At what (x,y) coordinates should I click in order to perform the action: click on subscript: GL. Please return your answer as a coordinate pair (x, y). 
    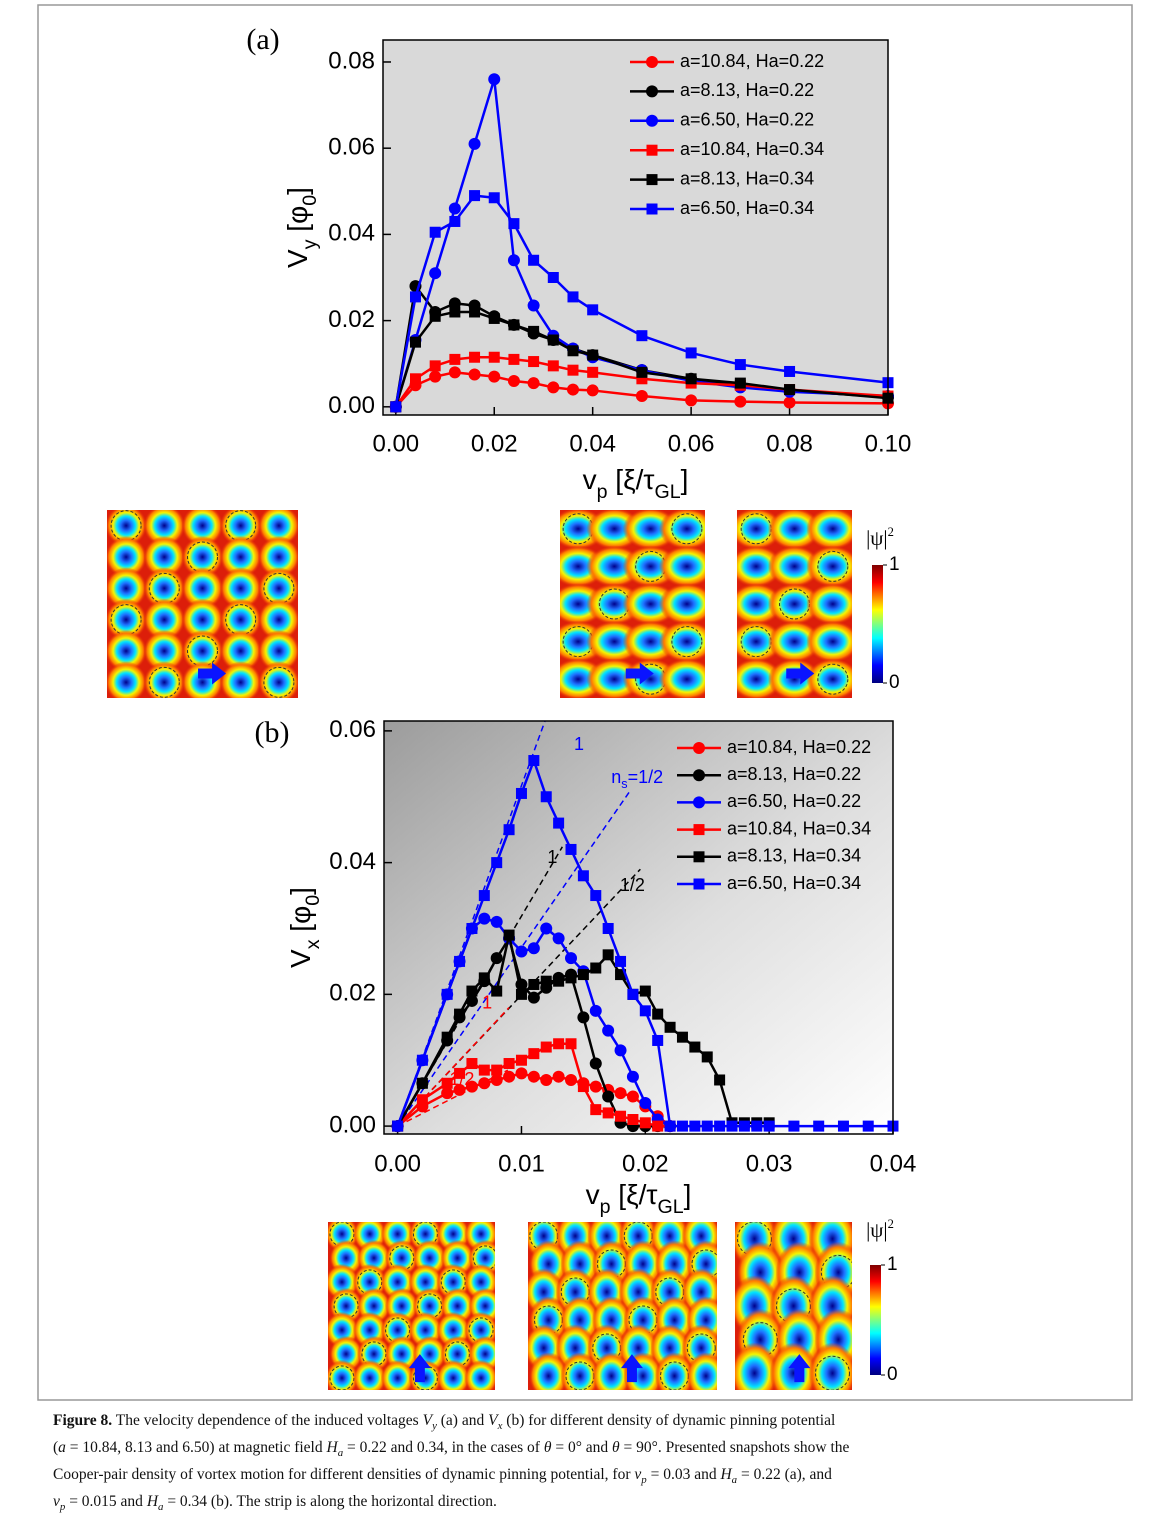
    Looking at the image, I should click on (670, 1207).